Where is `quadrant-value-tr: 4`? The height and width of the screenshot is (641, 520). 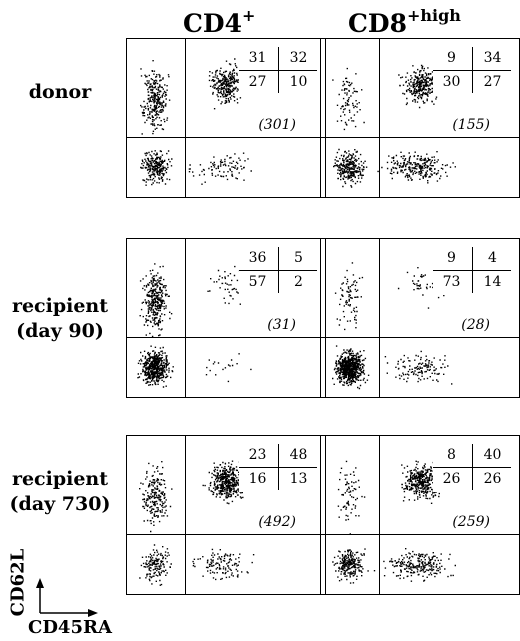 quadrant-value-tr: 4 is located at coordinates (492, 258).